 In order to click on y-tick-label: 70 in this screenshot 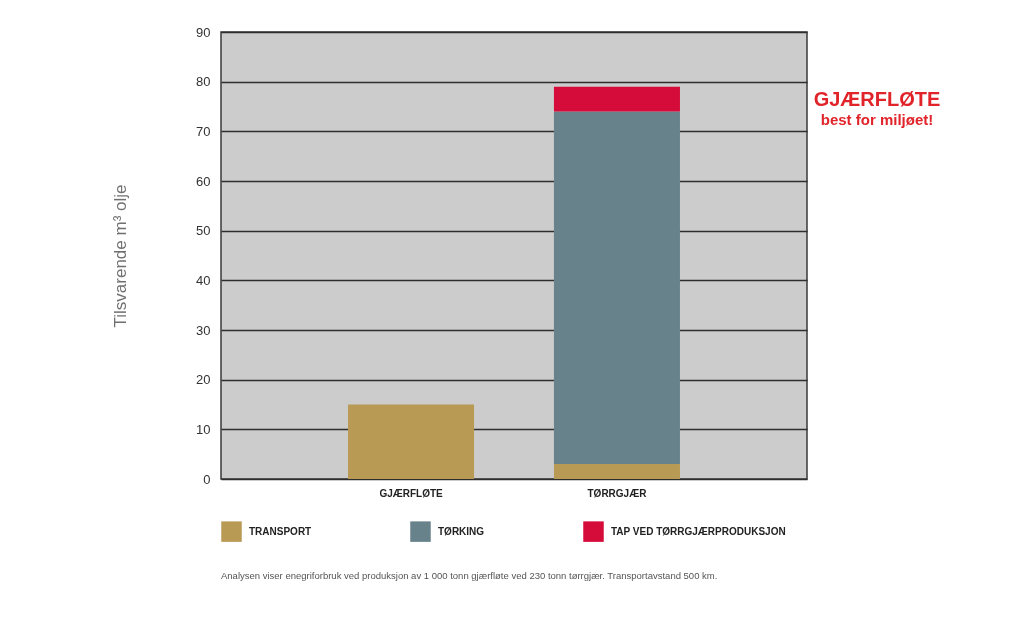, I will do `click(203, 131)`.